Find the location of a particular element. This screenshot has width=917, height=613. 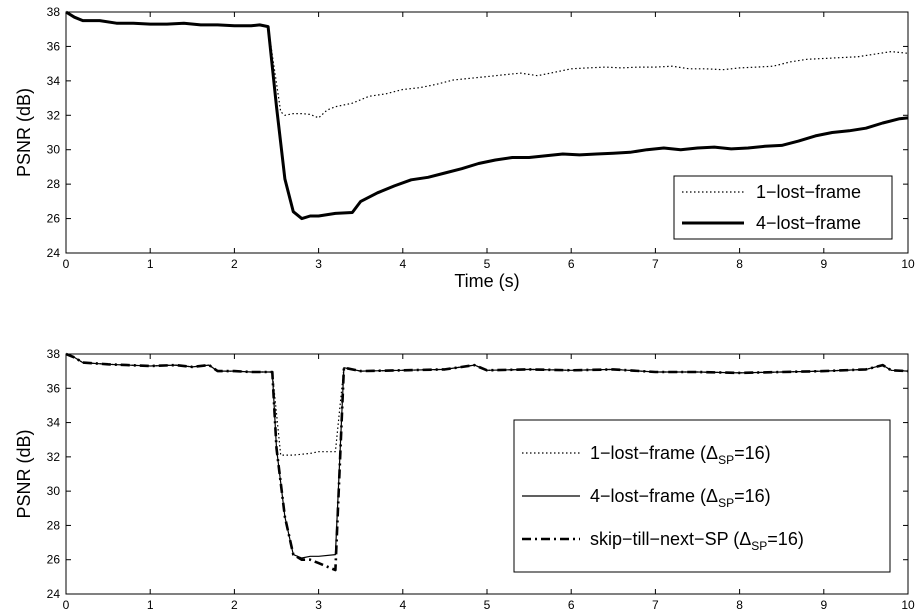

legend-label: skip−till−next−SP (ΔSP=16) is located at coordinates (697, 541).